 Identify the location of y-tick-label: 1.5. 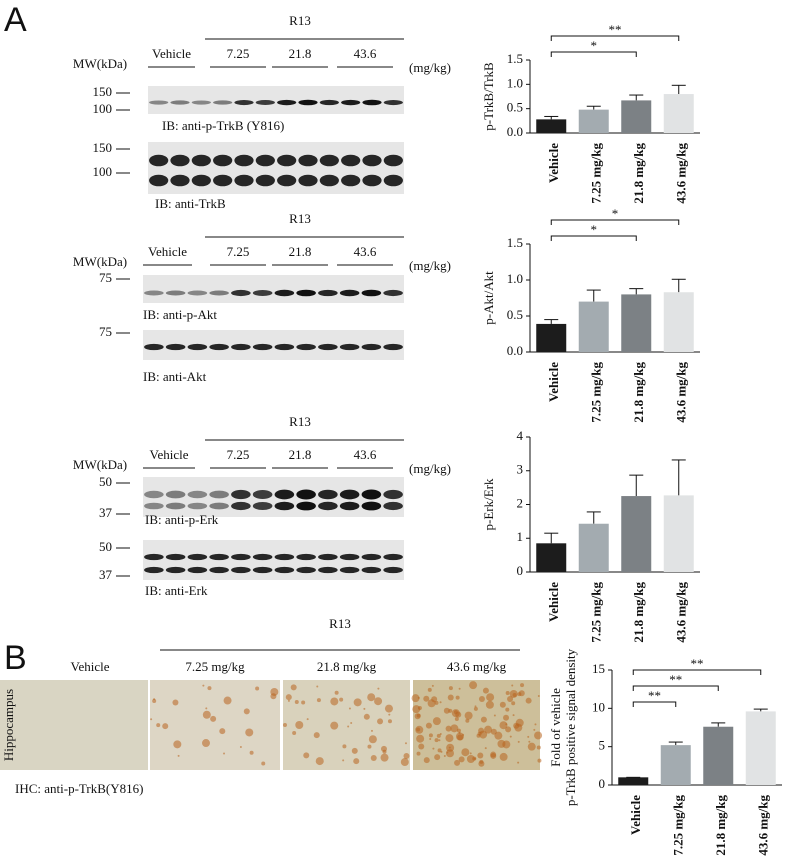
(515, 58).